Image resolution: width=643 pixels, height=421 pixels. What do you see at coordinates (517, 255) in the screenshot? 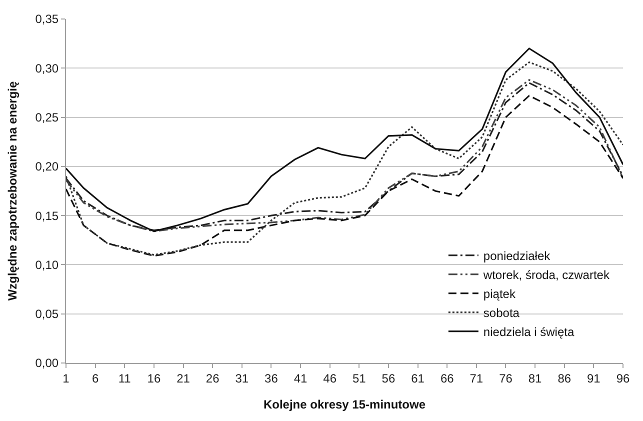
I see `legend-label: poniedziałek` at bounding box center [517, 255].